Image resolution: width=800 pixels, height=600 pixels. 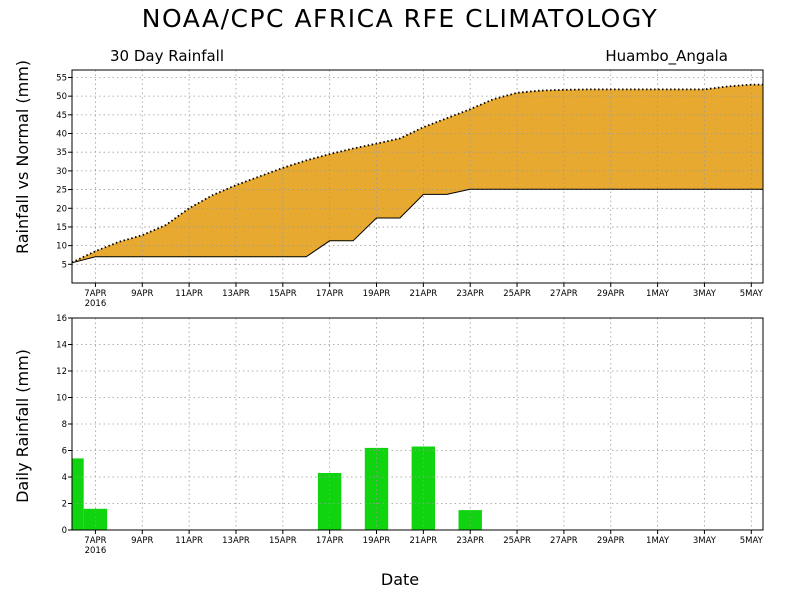 I want to click on top-y-tick-label: 20, so click(x=61, y=209).